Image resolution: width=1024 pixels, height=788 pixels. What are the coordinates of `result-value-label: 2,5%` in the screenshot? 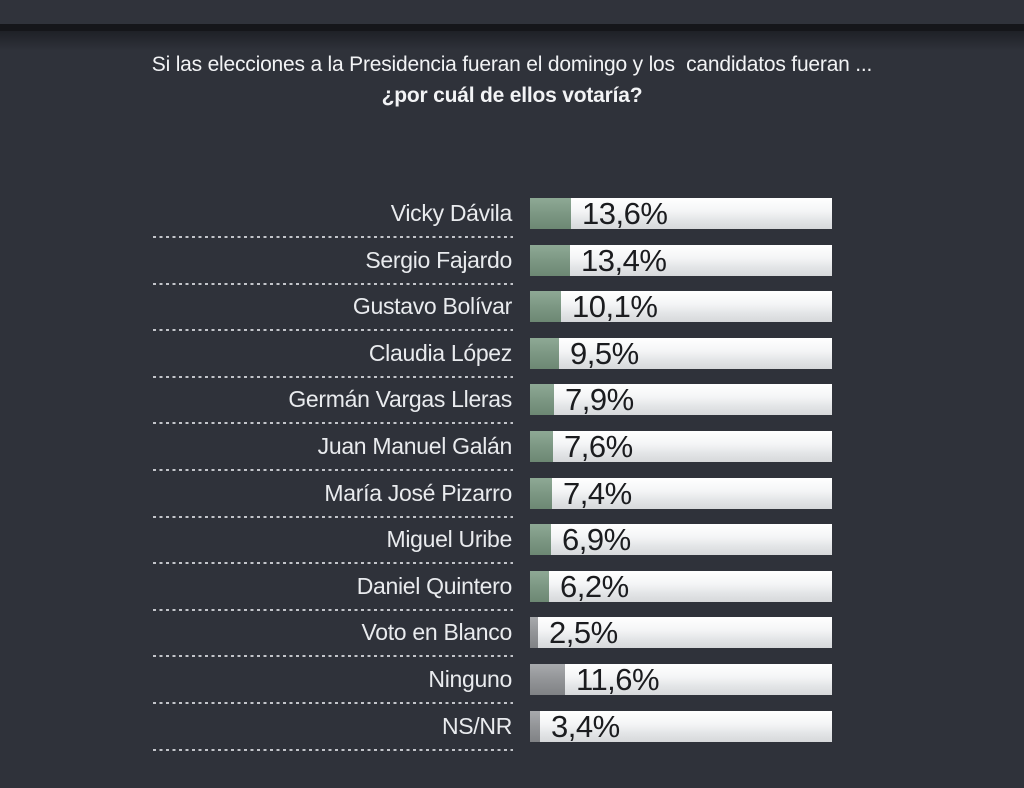 It's located at (583, 632).